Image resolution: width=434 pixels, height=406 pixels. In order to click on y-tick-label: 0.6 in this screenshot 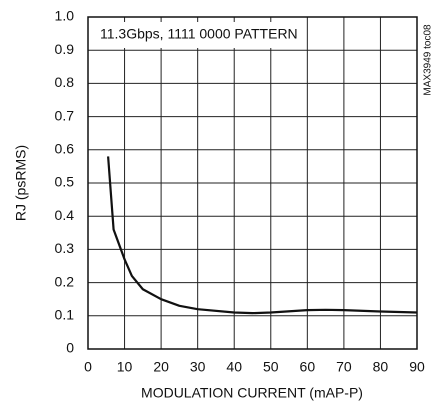, I will do `click(65, 149)`.